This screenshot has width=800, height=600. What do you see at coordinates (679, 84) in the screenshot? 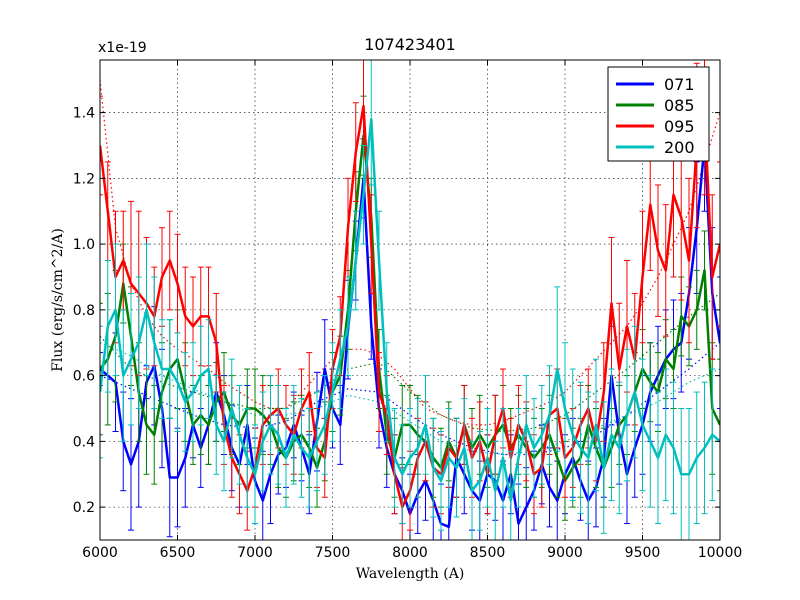
I see `legend-label-071: 071` at bounding box center [679, 84].